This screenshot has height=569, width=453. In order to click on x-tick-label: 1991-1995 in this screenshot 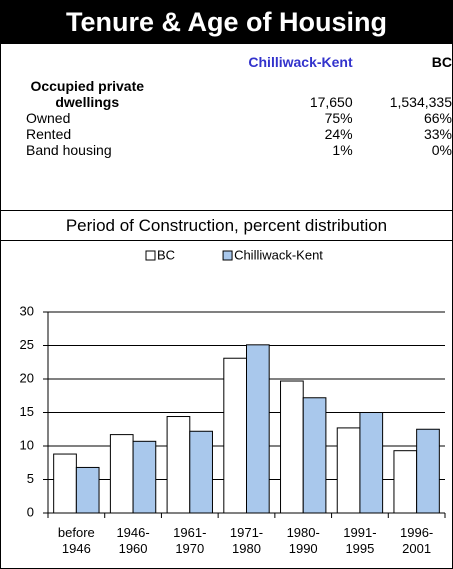, I will do `click(360, 540)`.